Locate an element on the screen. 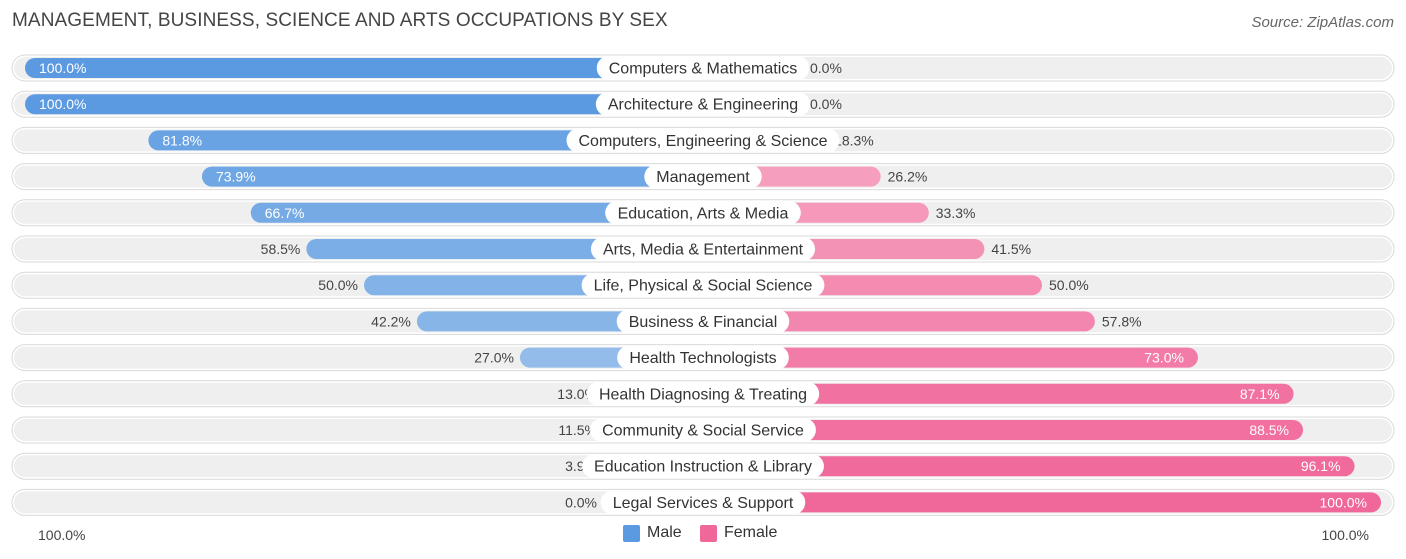 The image size is (1406, 559). male-value-label: 11.5% is located at coordinates (577, 430).